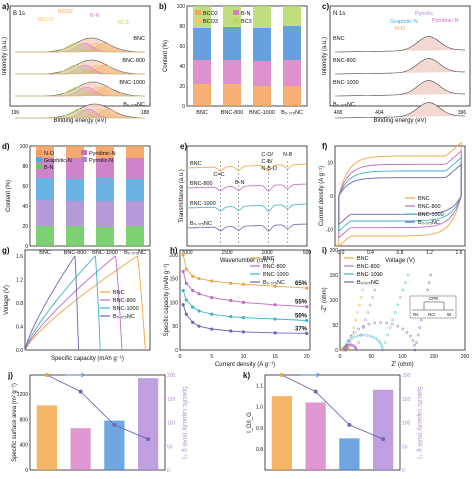 The width and height of the screenshot is (474, 479). What do you see at coordinates (259, 429) in the screenshot?
I see `panel-k-ytick: 0.9` at bounding box center [259, 429].